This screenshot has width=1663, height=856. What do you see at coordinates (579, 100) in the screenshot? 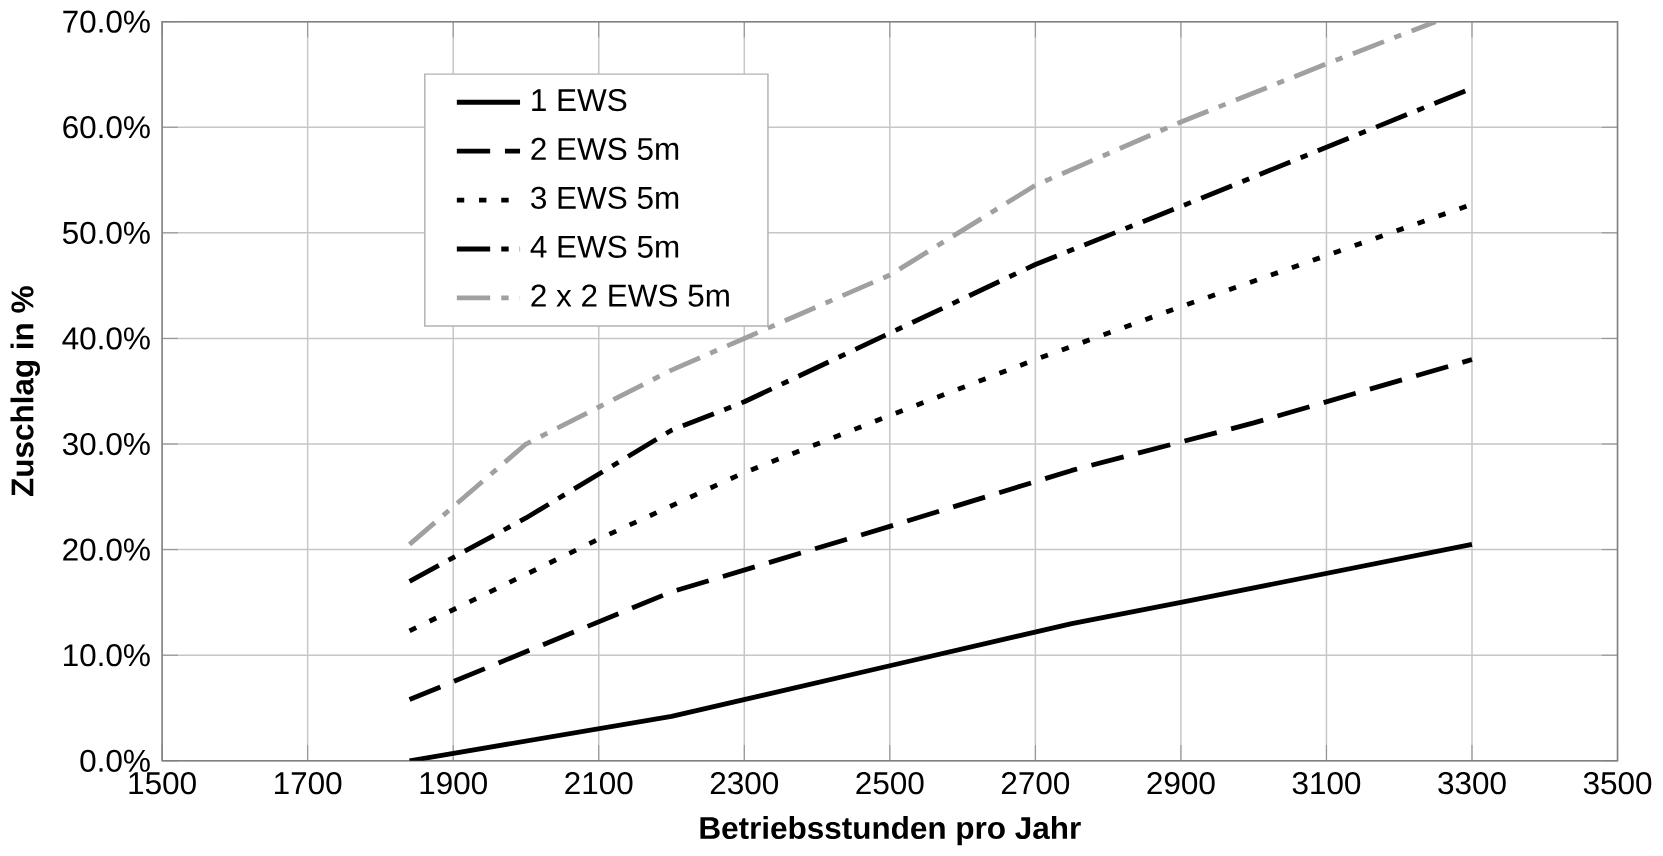
I see `legend-label: 1 EWS` at bounding box center [579, 100].